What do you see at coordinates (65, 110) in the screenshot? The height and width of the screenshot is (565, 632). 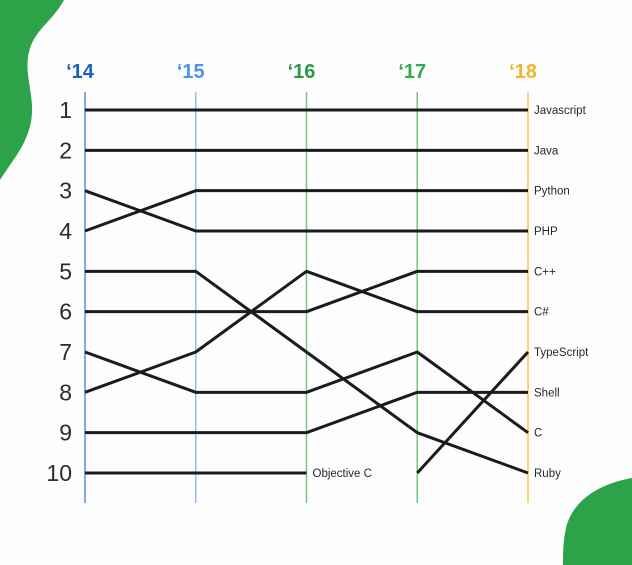 I see `rank-label: 1` at bounding box center [65, 110].